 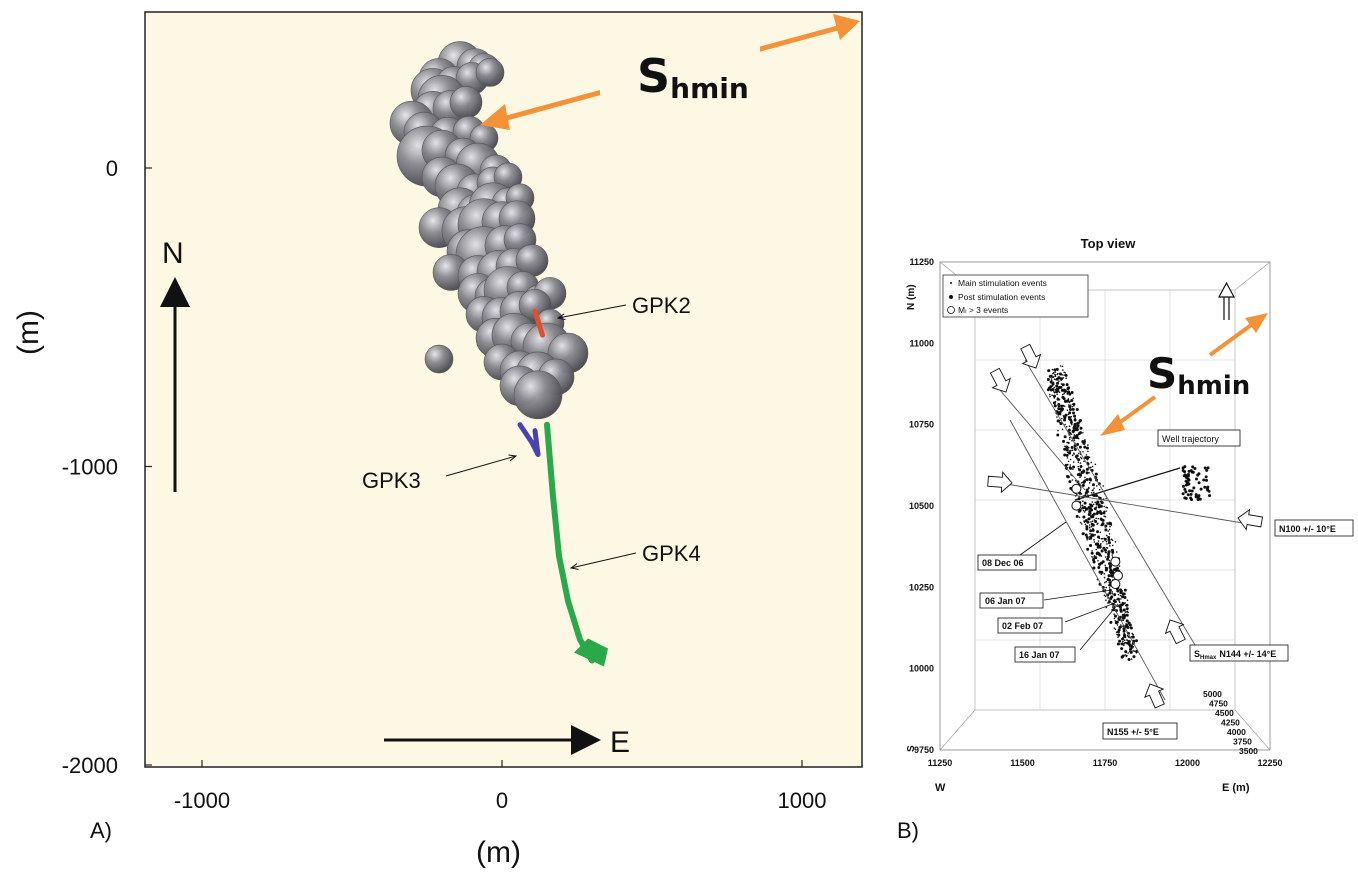 What do you see at coordinates (1109, 243) in the screenshot?
I see `panel-b-title: Top view` at bounding box center [1109, 243].